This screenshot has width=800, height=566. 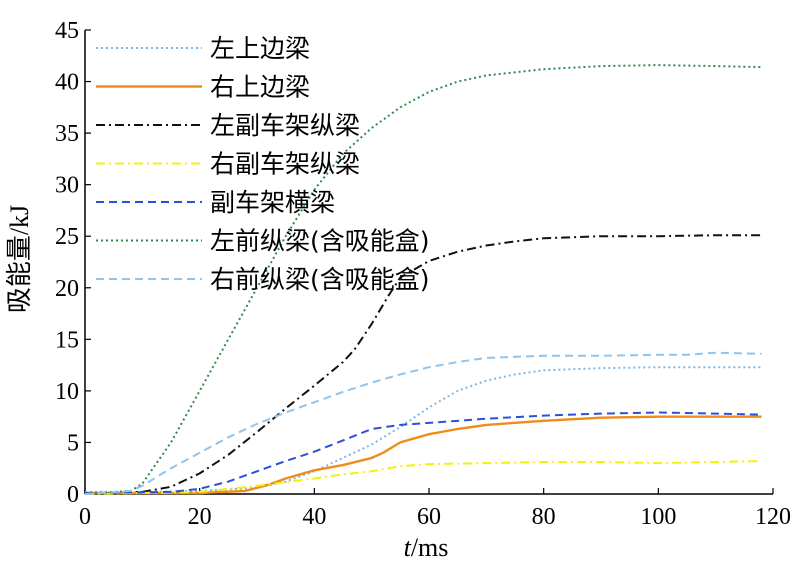 What do you see at coordinates (67, 134) in the screenshot?
I see `y-tick-label: 35` at bounding box center [67, 134].